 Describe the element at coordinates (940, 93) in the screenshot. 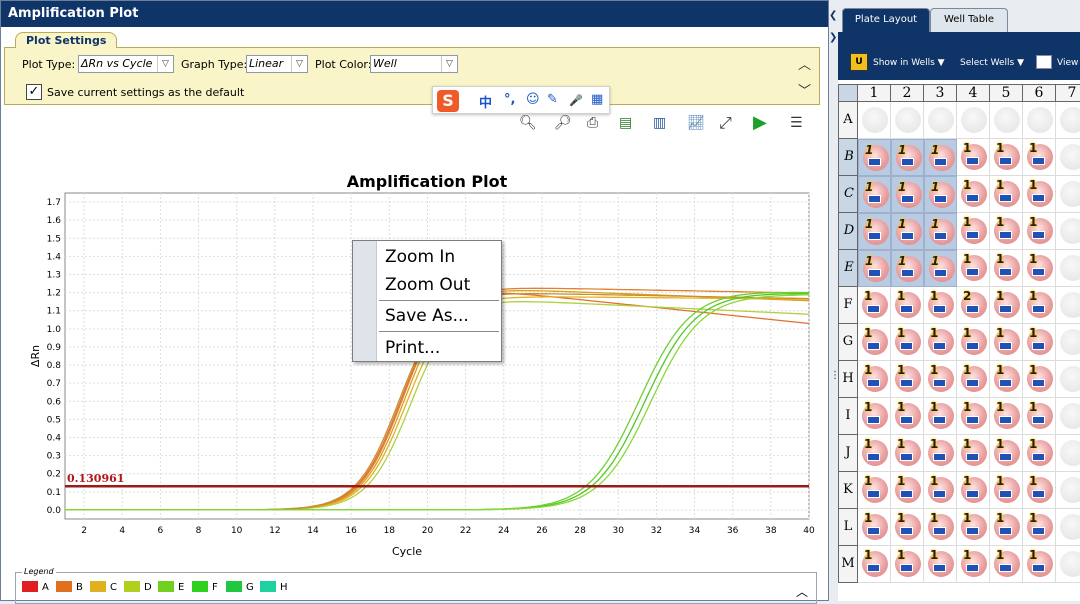

I see `column-header-3: 3` at that location.